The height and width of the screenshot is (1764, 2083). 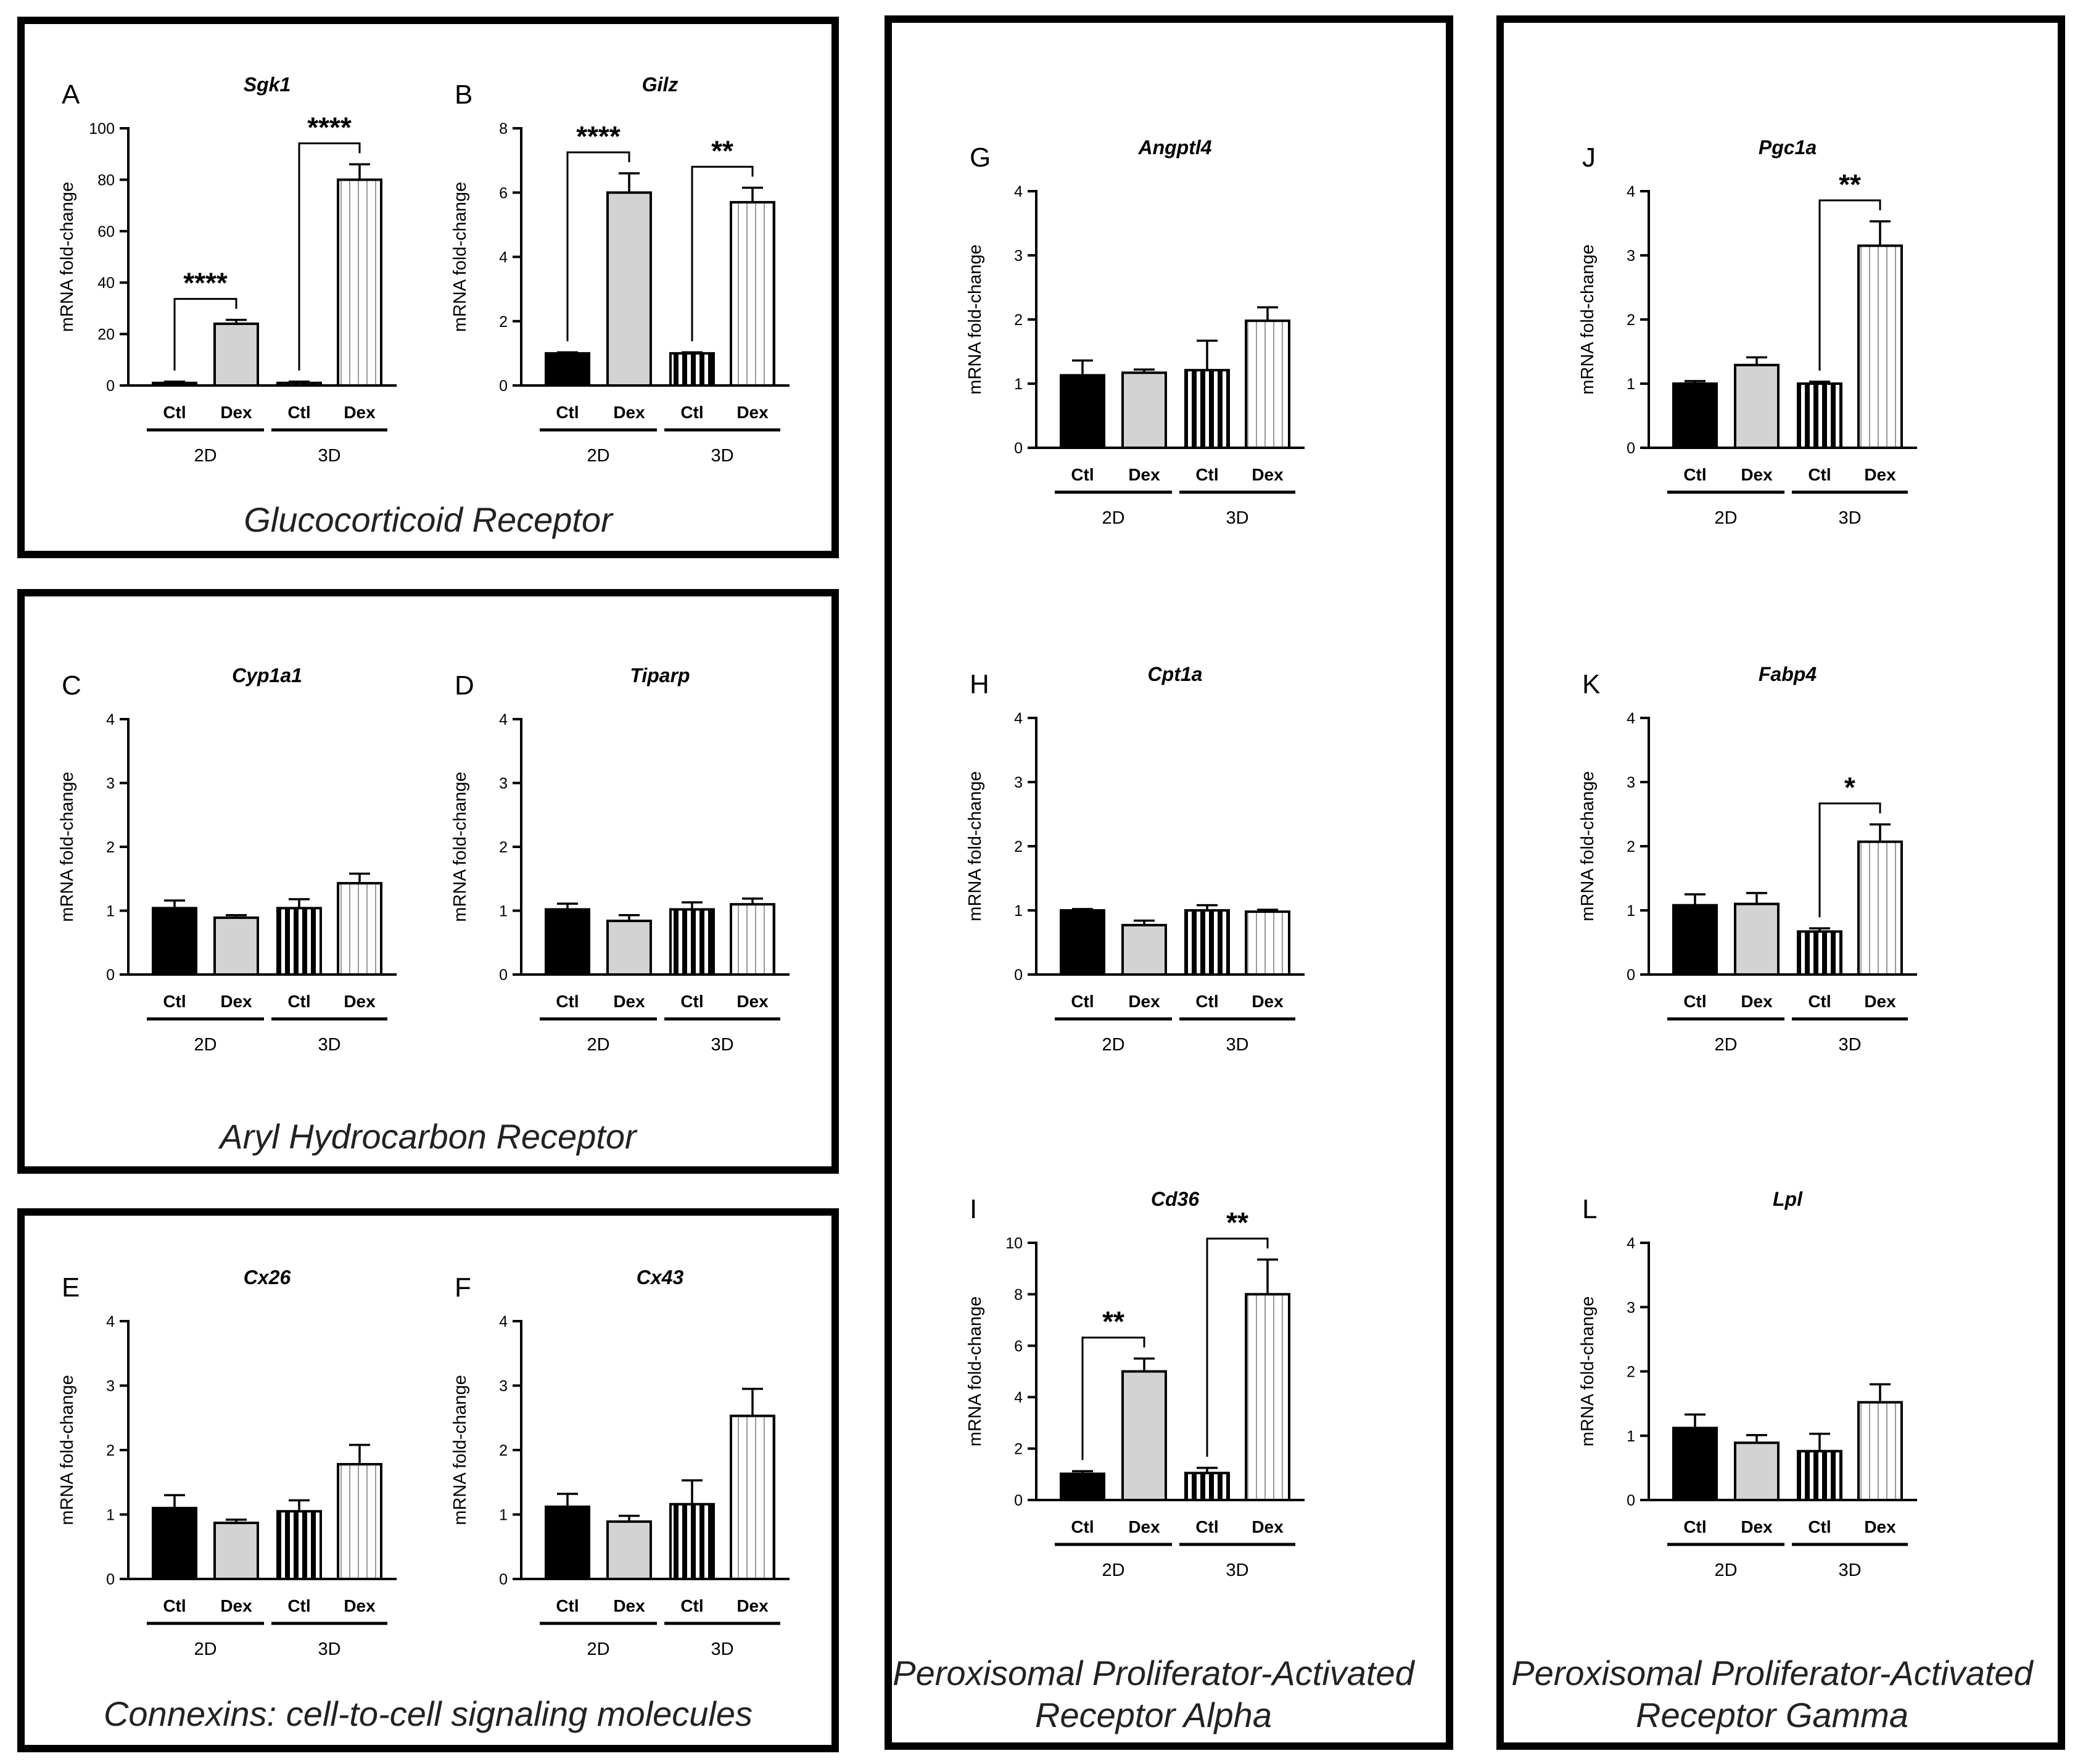 I want to click on y-tick-label-c: 1, so click(x=110, y=911).